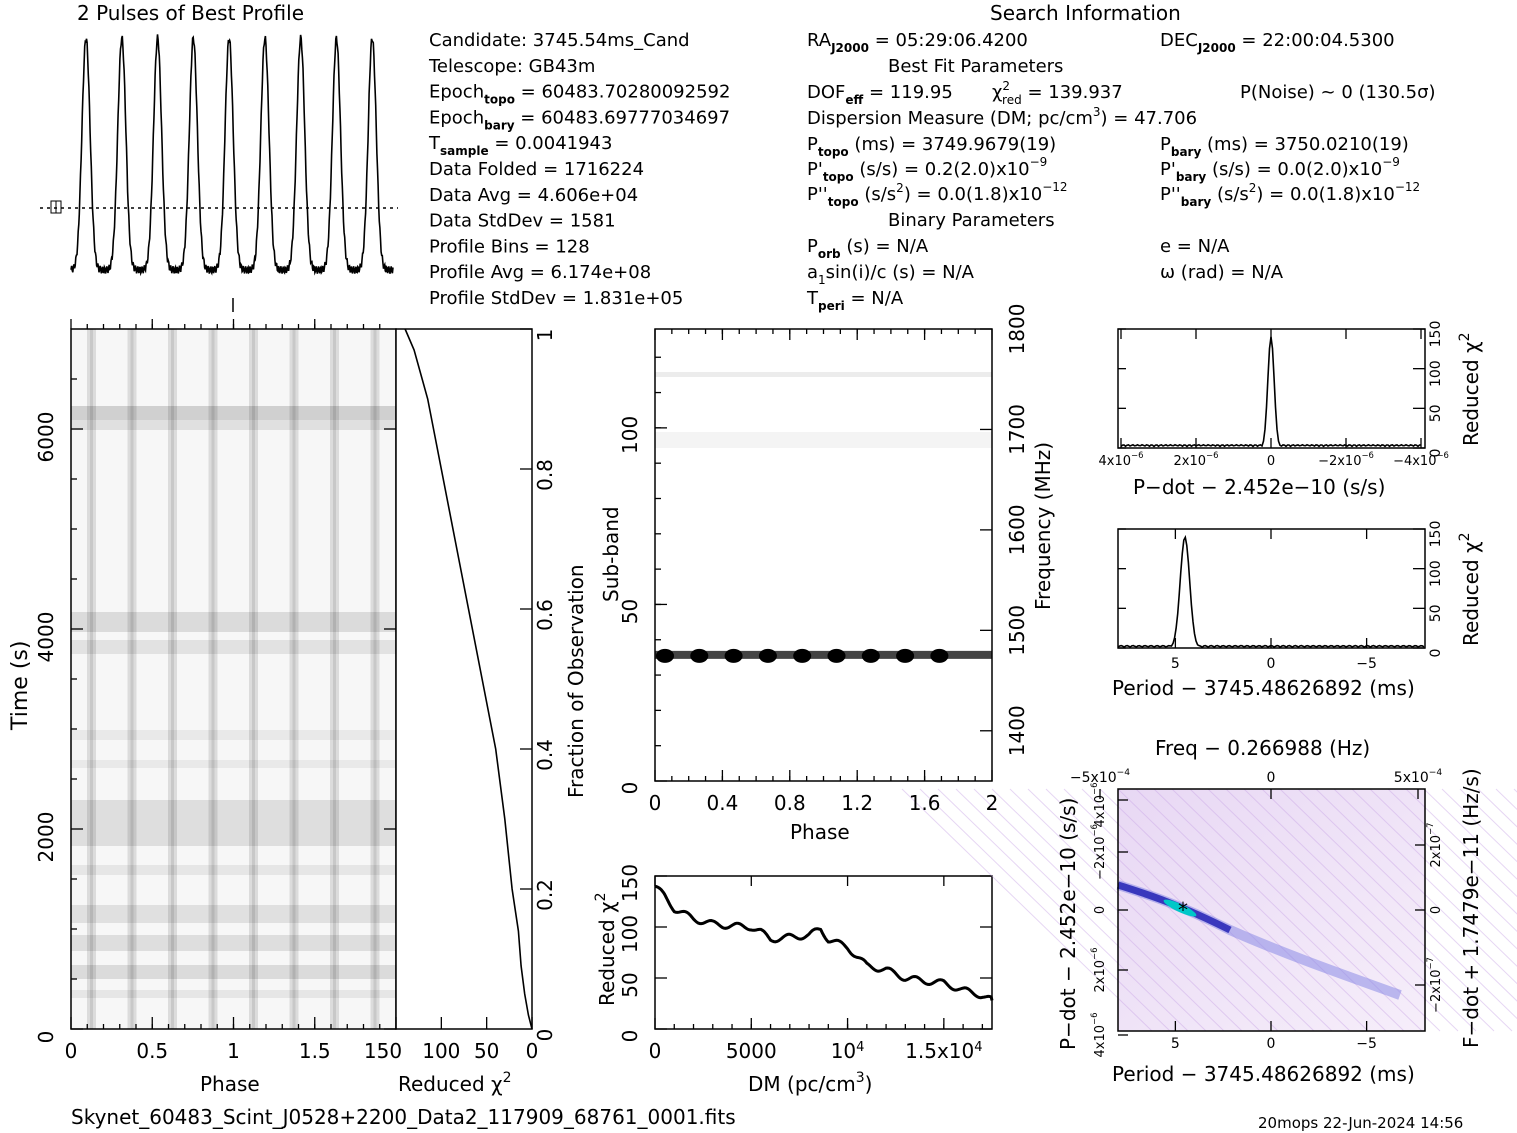  Describe the element at coordinates (880, 94) in the screenshot. I see `dof-label: DOFeff = 119.95` at that location.